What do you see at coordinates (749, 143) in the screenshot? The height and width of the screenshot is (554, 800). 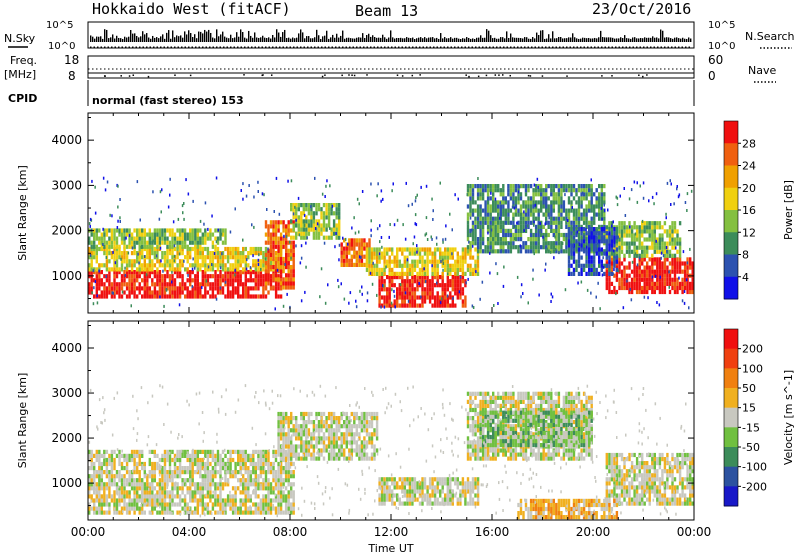 I see `power-colorbar-tick-label: 28` at bounding box center [749, 143].